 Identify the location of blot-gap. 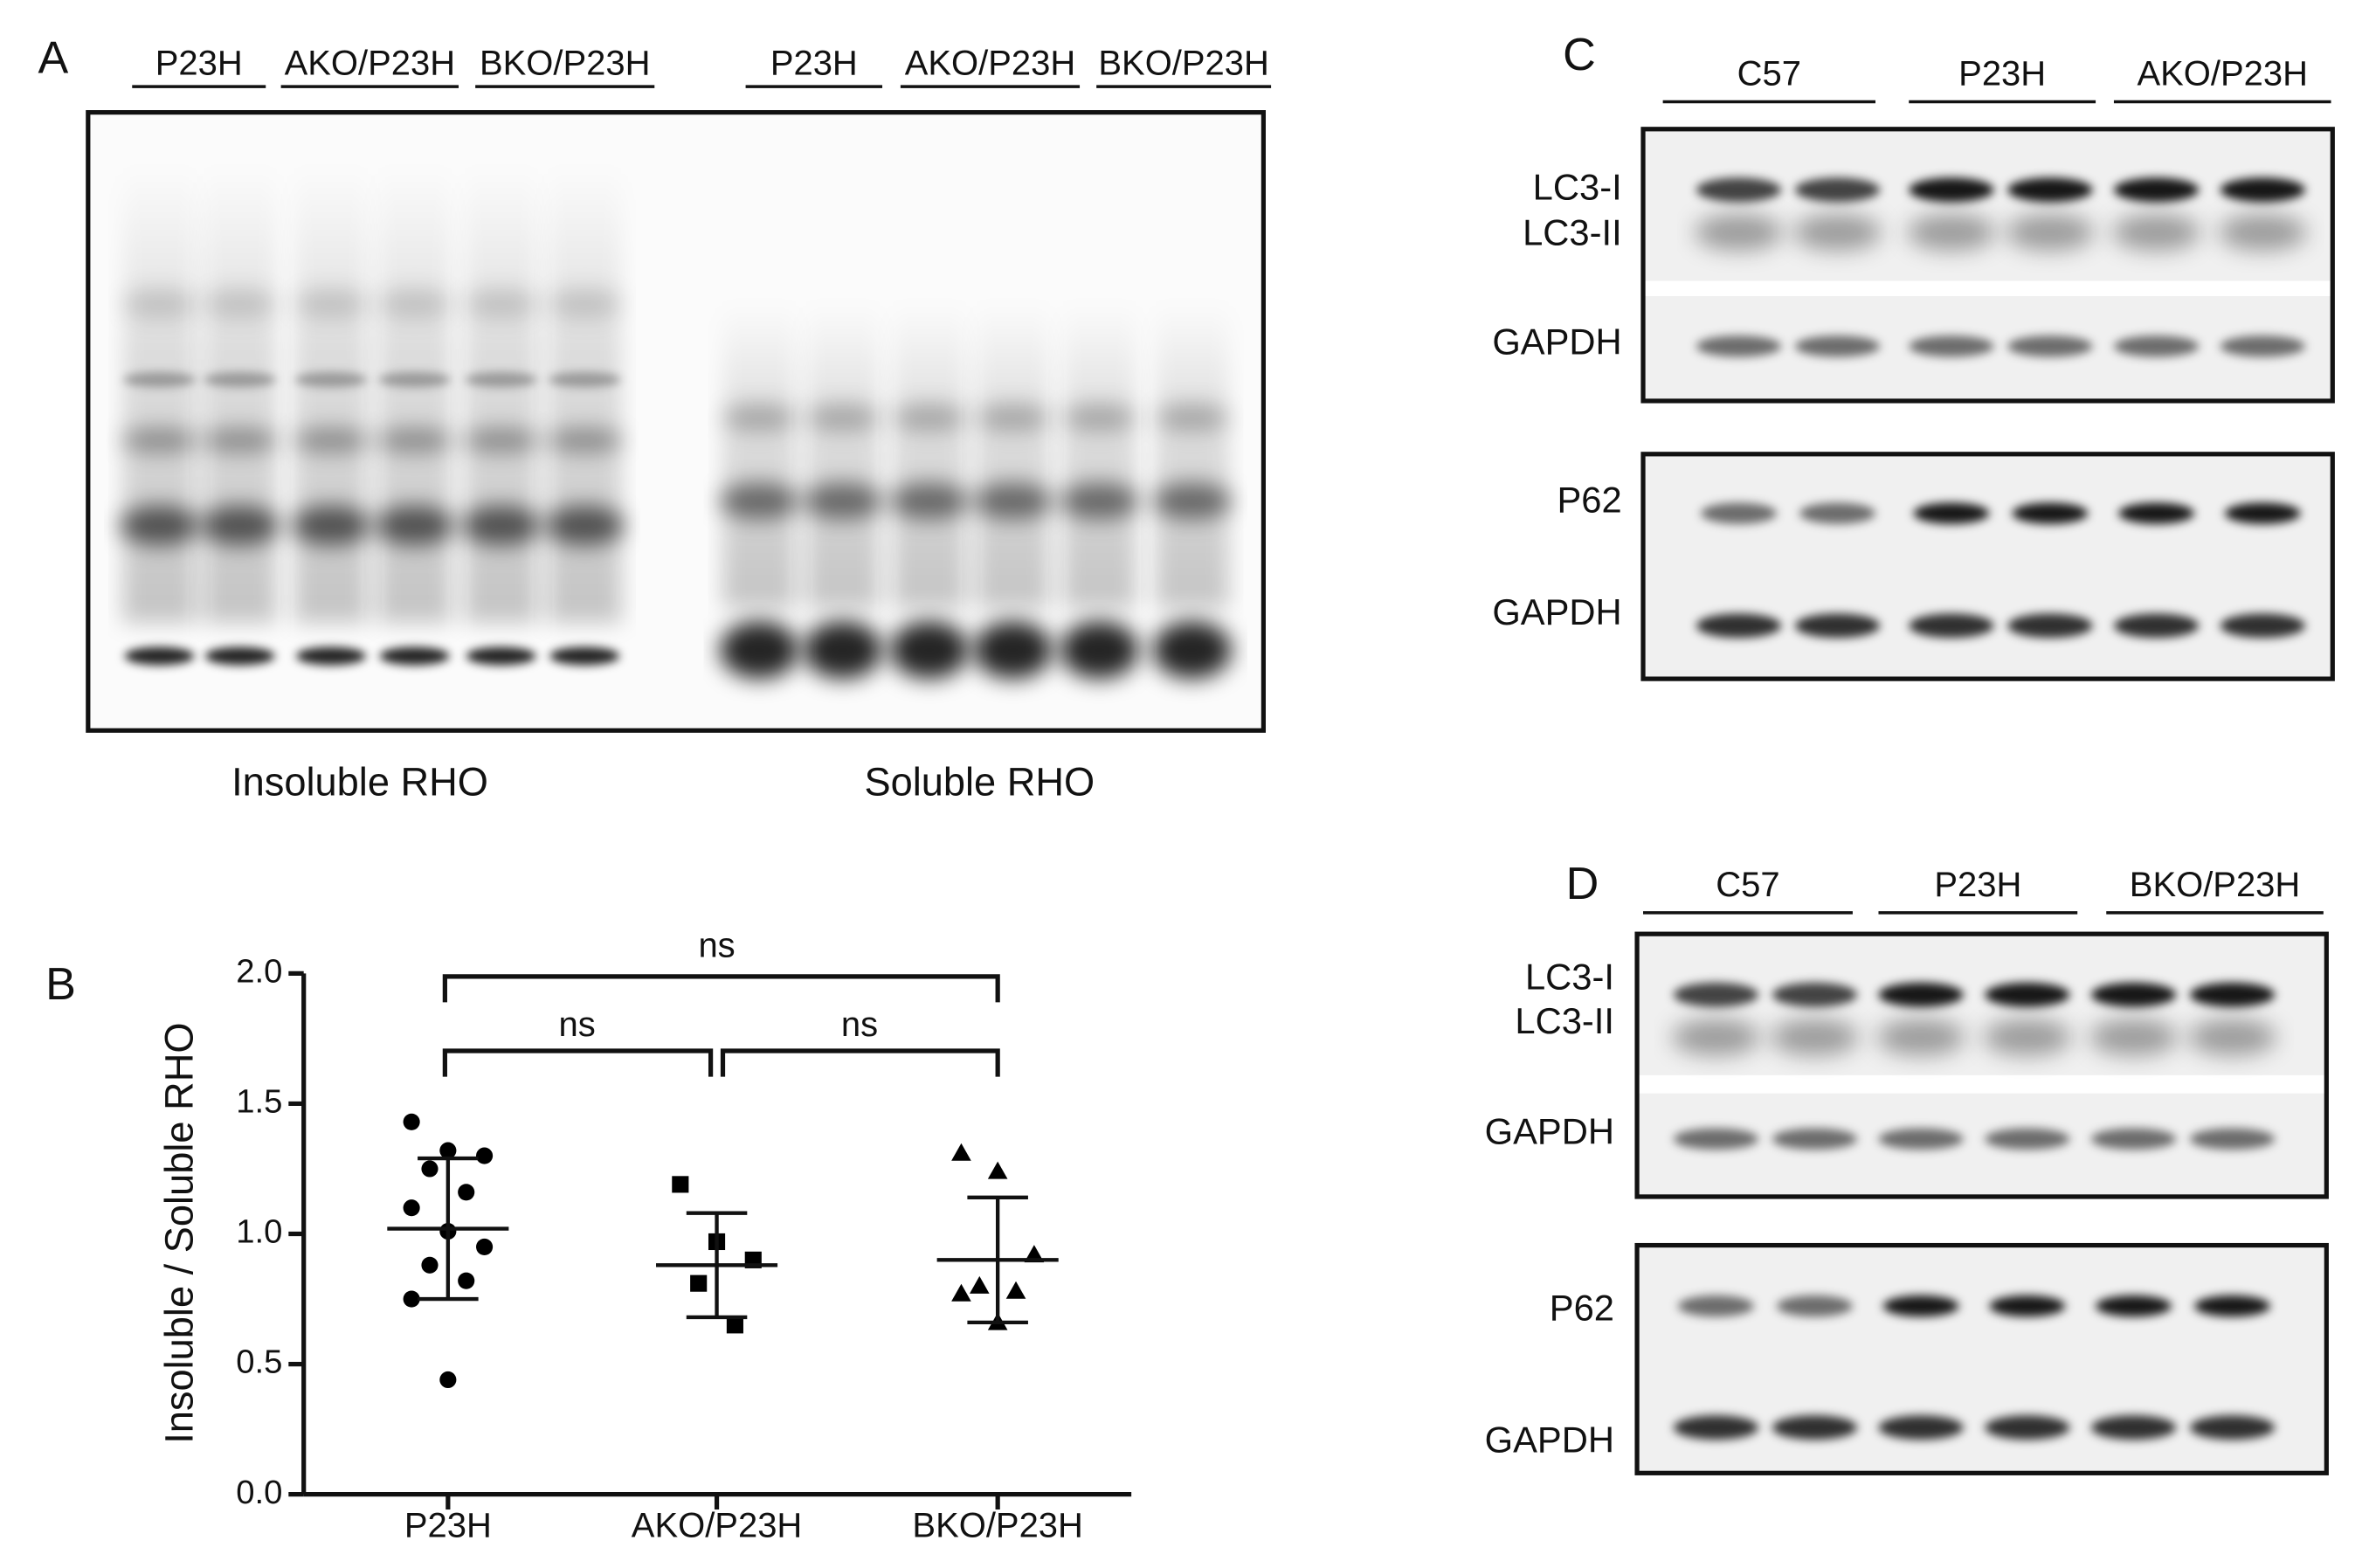
(1988, 288).